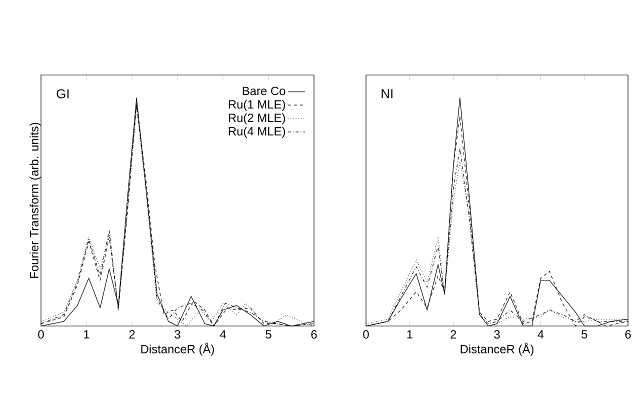 The height and width of the screenshot is (401, 640). What do you see at coordinates (387, 93) in the screenshot?
I see `annotation: NI` at bounding box center [387, 93].